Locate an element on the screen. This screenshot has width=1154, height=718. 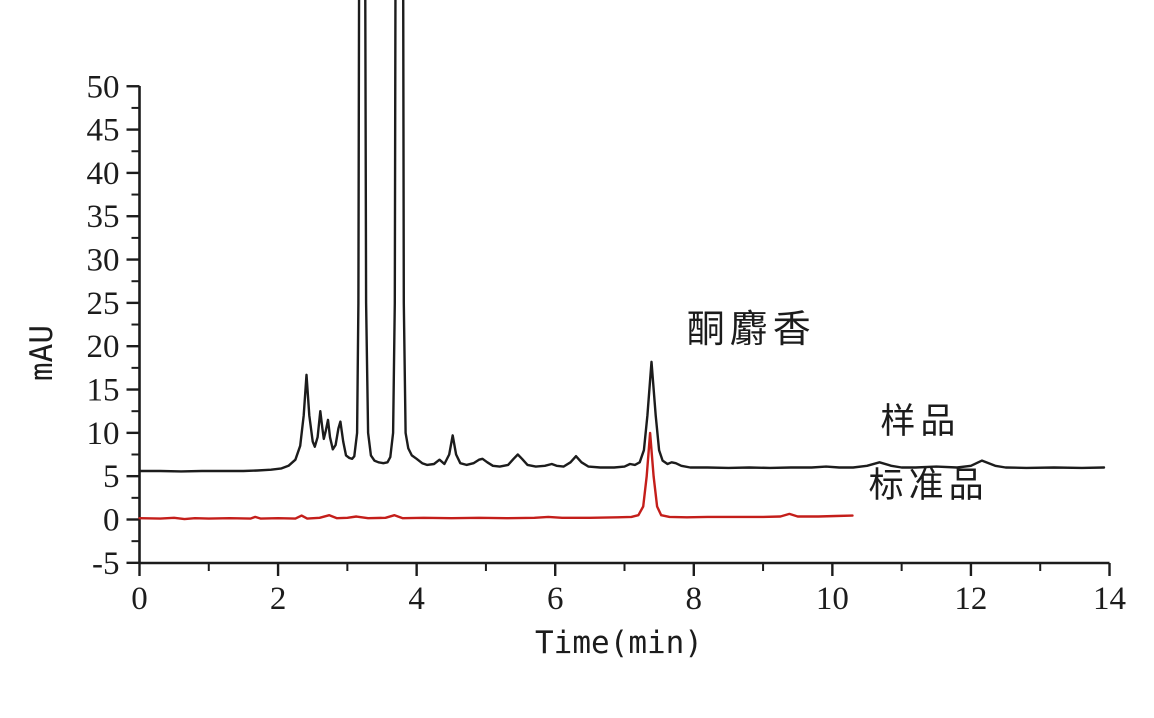
y-tick-label: 10 is located at coordinates (103, 434).